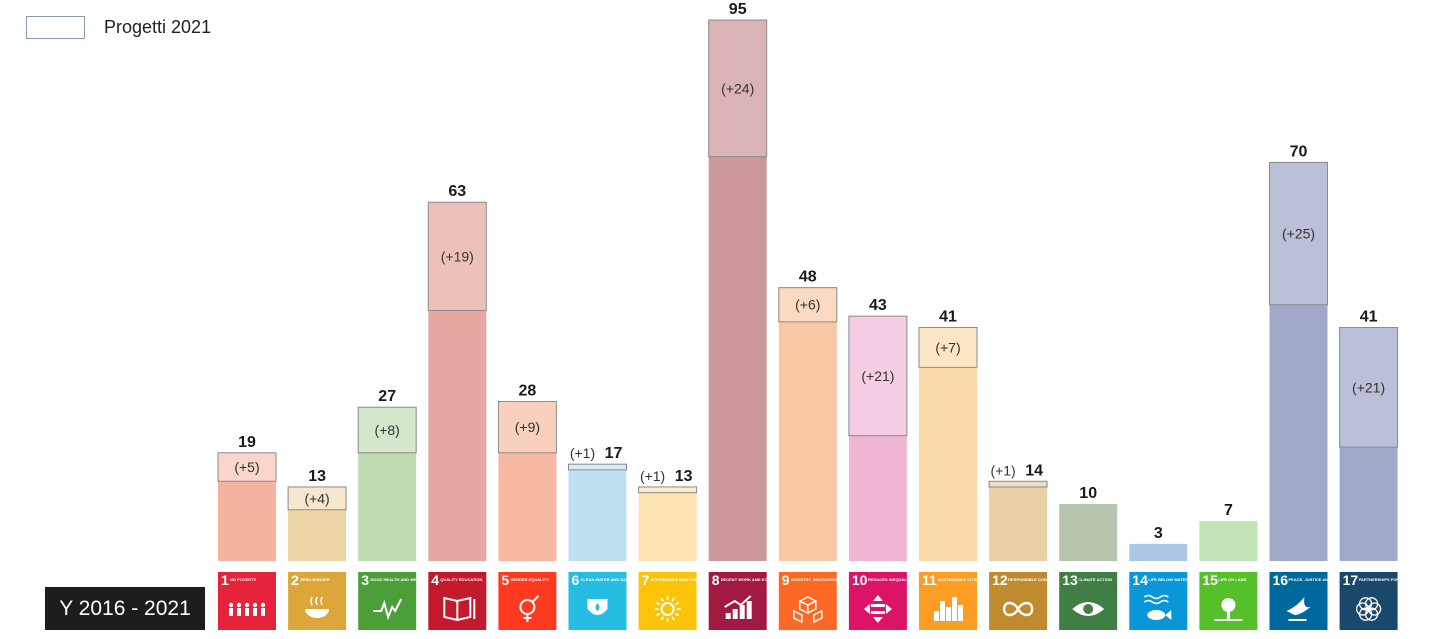  What do you see at coordinates (614, 453) in the screenshot?
I see `total-value-label: 17` at bounding box center [614, 453].